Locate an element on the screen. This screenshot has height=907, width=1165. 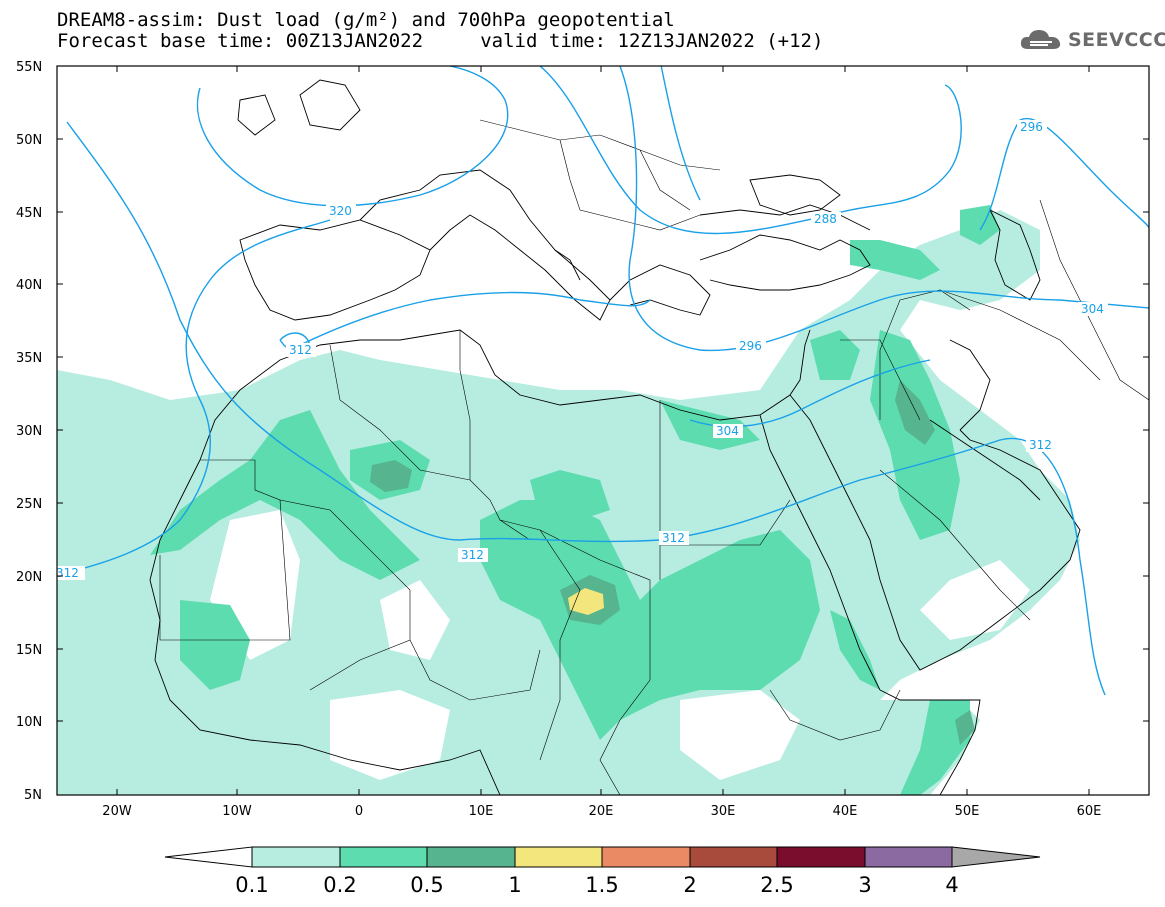
lat-label: 40N is located at coordinates (29, 285).